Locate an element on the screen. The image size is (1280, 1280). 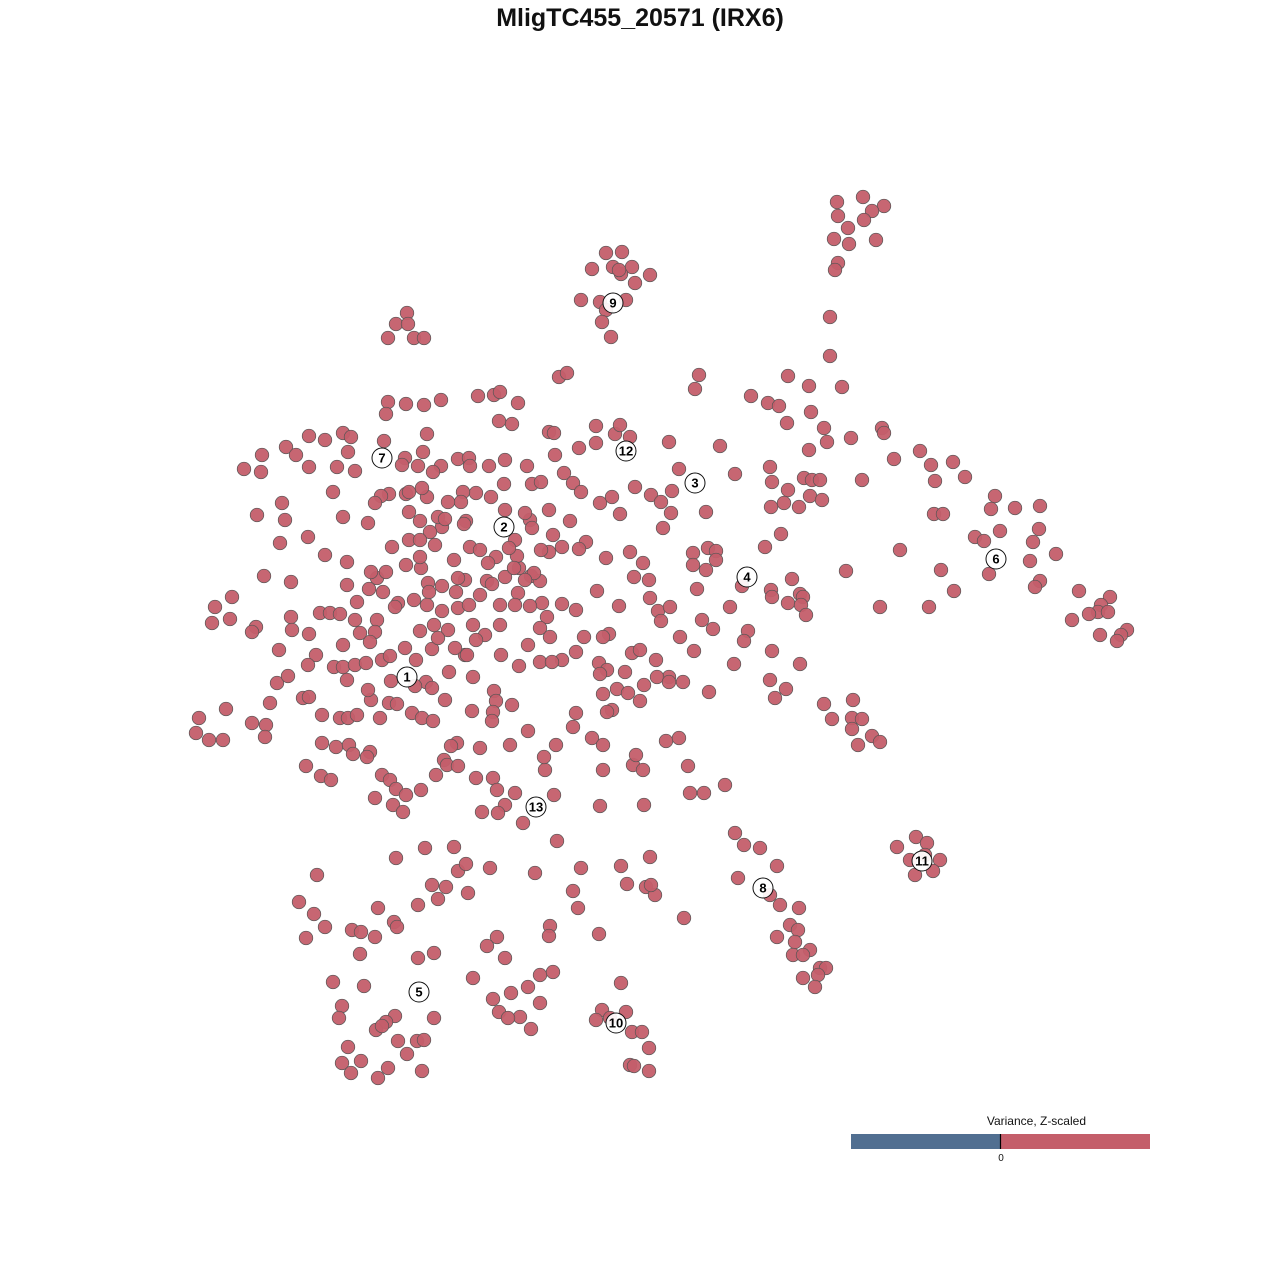
cluster-label-13: 13 is located at coordinates (536, 807).